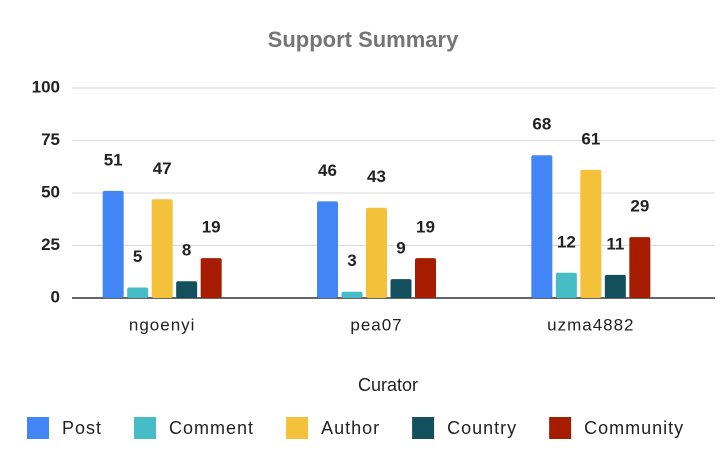 The width and height of the screenshot is (726, 462). Describe the element at coordinates (482, 428) in the screenshot. I see `legend-label: Country` at that location.